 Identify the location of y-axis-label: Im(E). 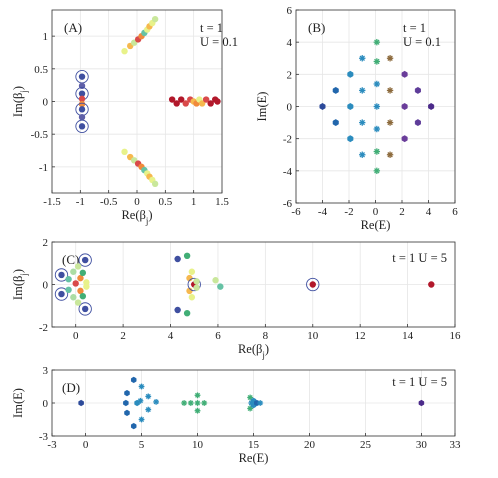
(262, 107).